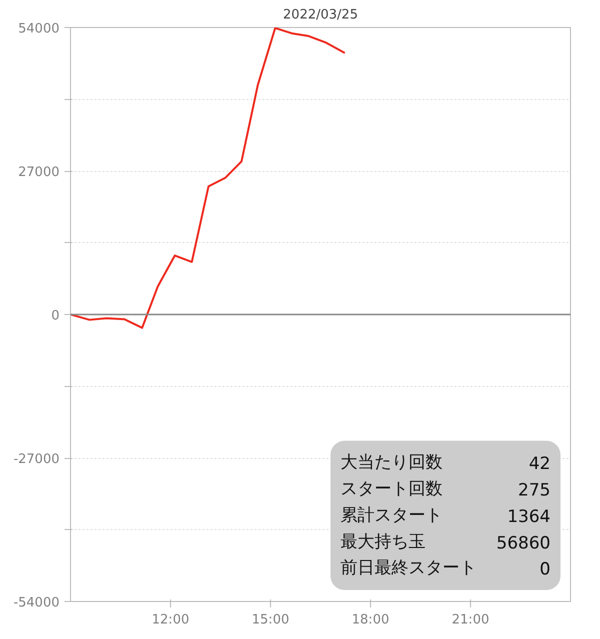 The width and height of the screenshot is (600, 639). I want to click on x-tick-label: 15:00, so click(271, 620).